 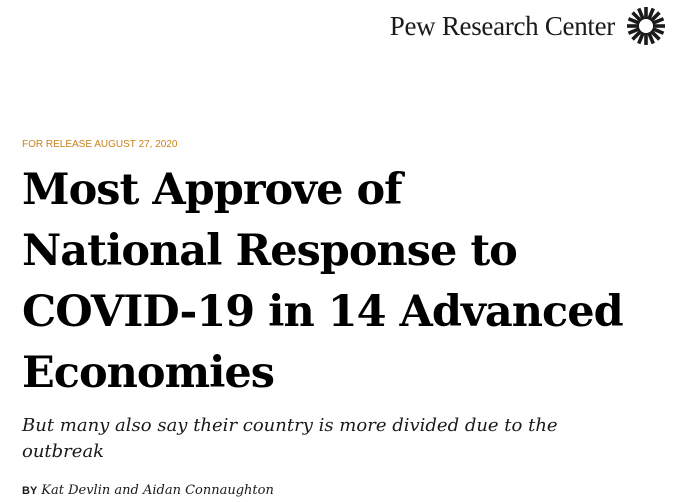 I want to click on byline: BY Kat Devlin and Aidan Connaughton, so click(x=148, y=490).